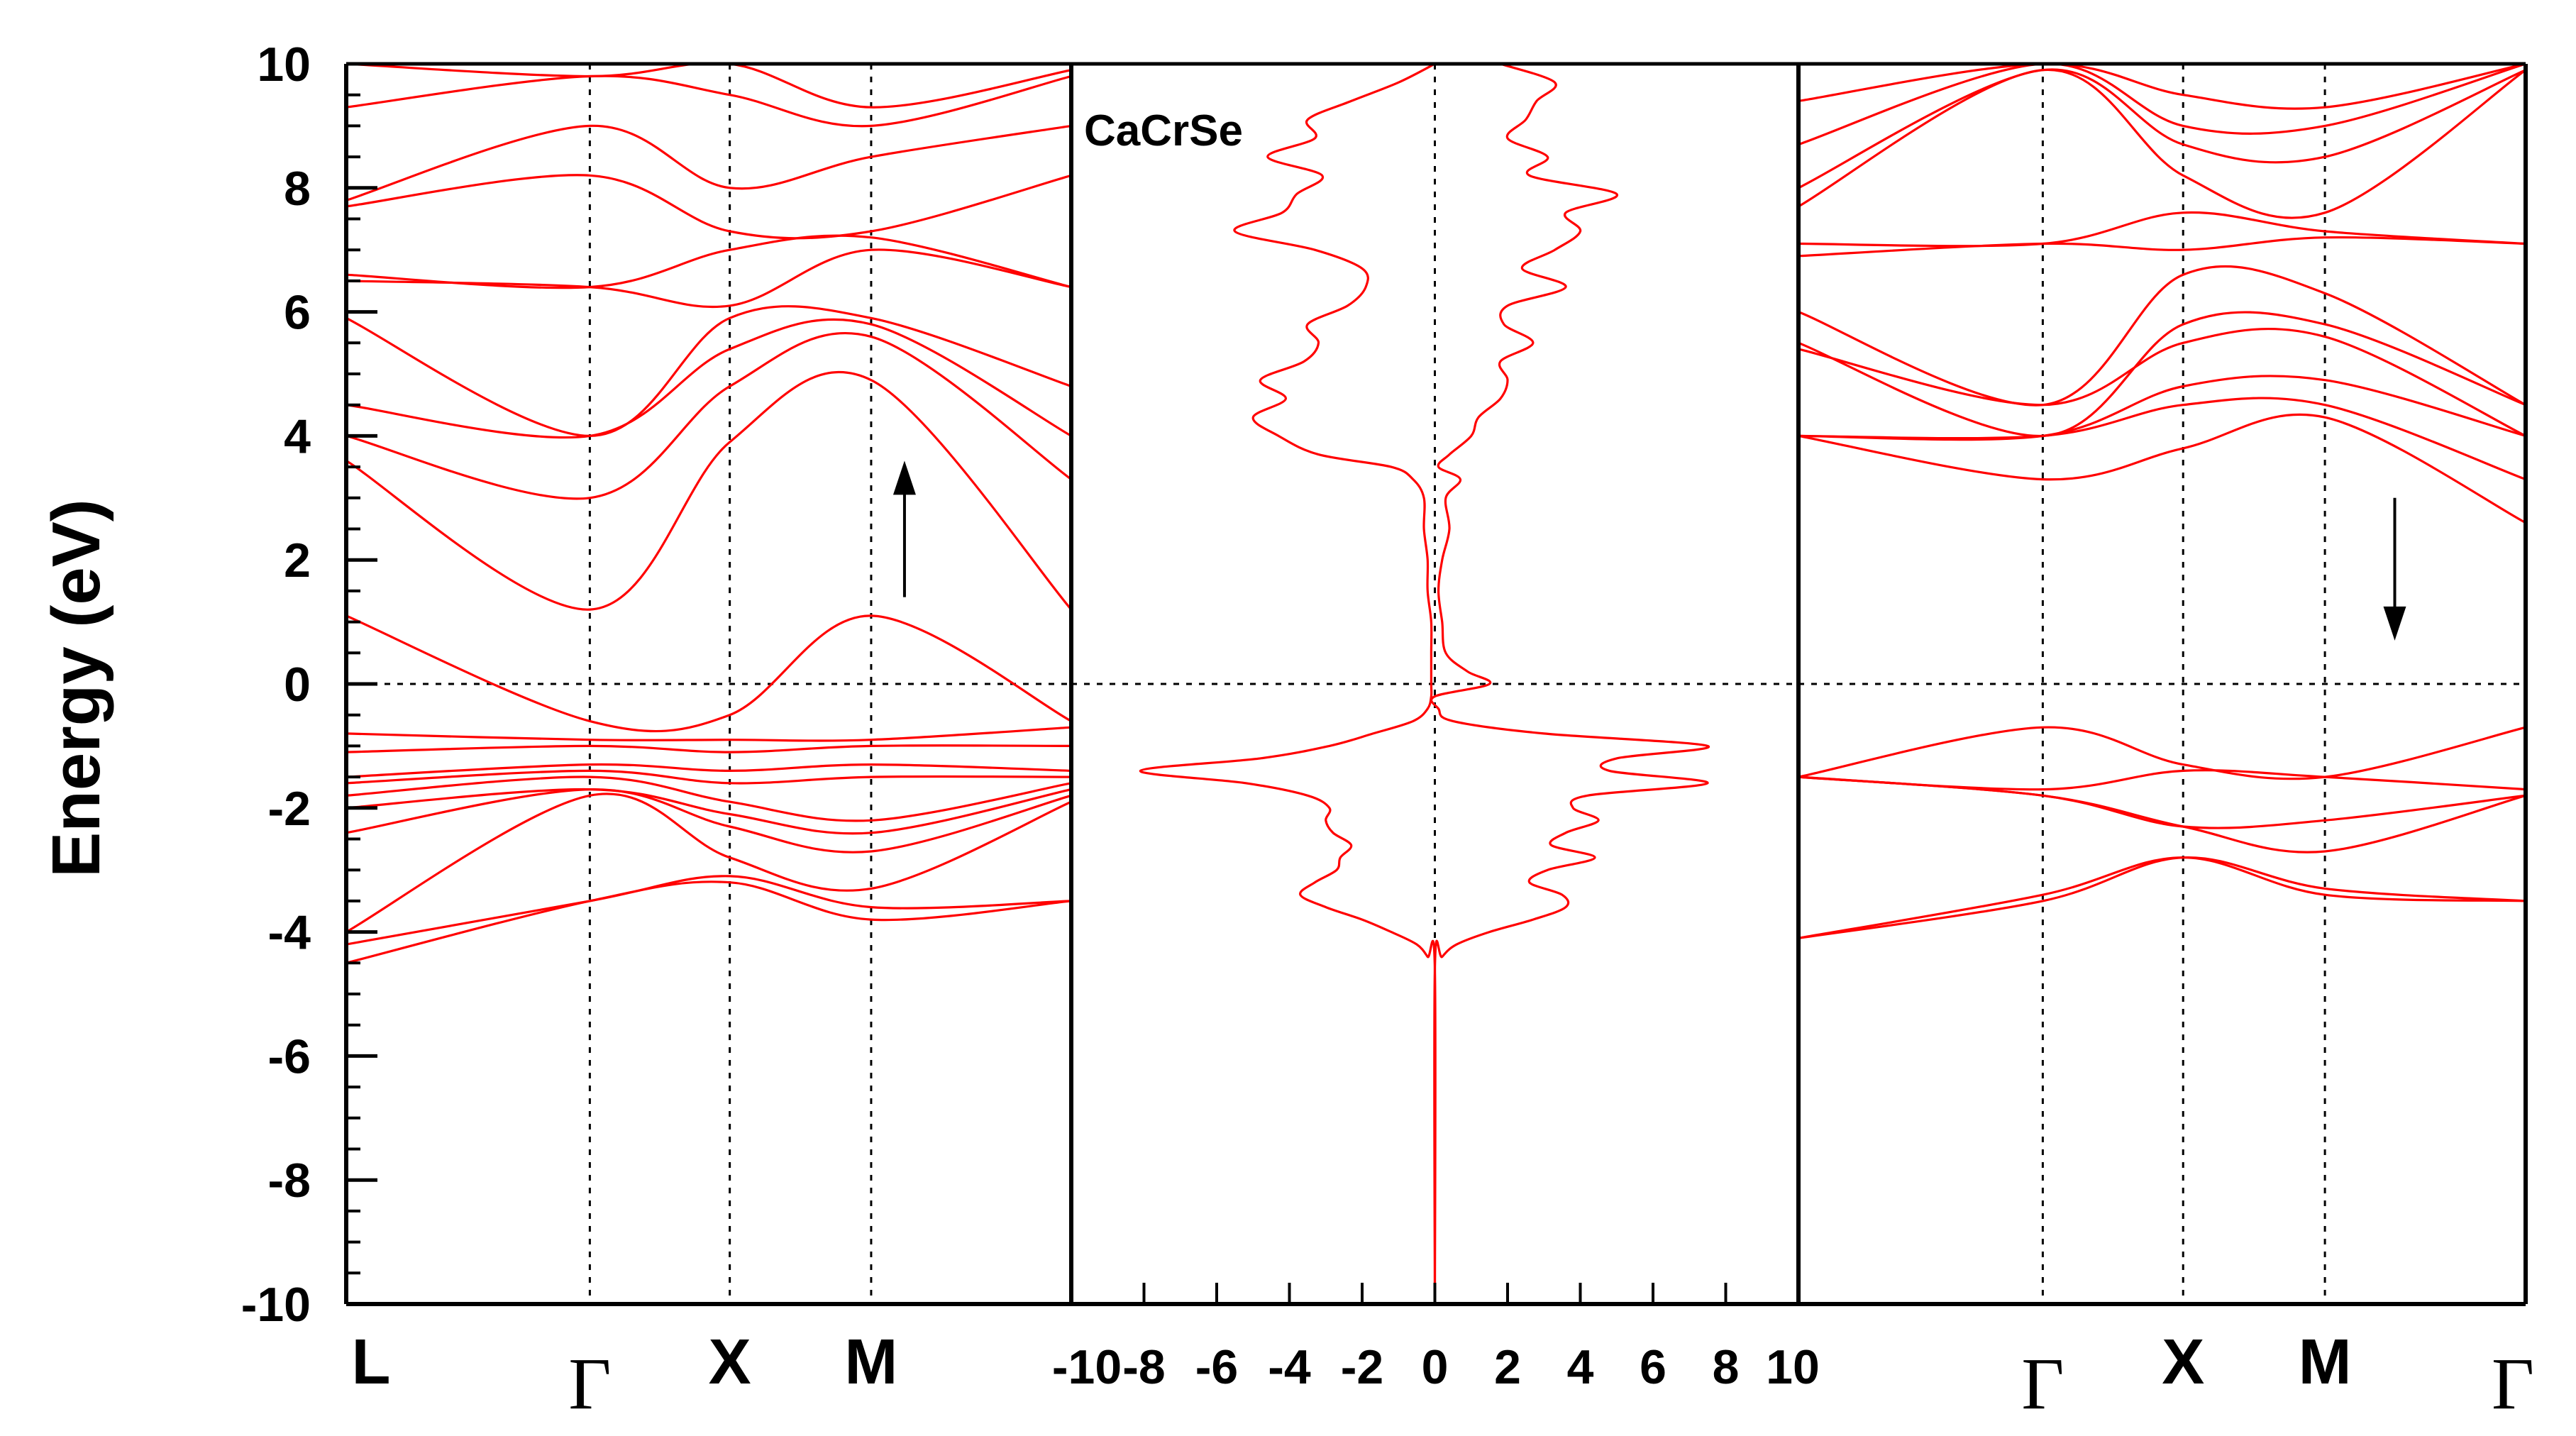 The height and width of the screenshot is (1436, 2576). Describe the element at coordinates (276, 1305) in the screenshot. I see `y-tick-label: -10` at that location.